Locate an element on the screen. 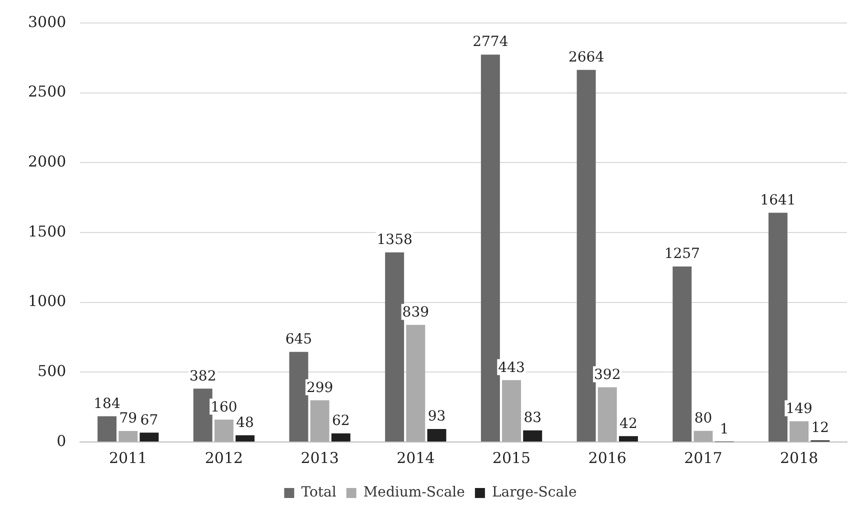  x-tick-label: 2018 is located at coordinates (799, 457).